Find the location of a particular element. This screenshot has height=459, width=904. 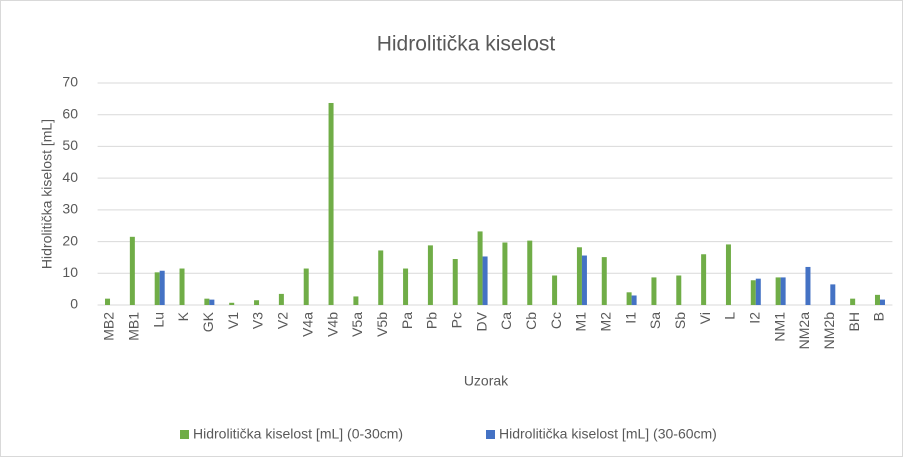

y-tick-label: 30 is located at coordinates (70, 209).